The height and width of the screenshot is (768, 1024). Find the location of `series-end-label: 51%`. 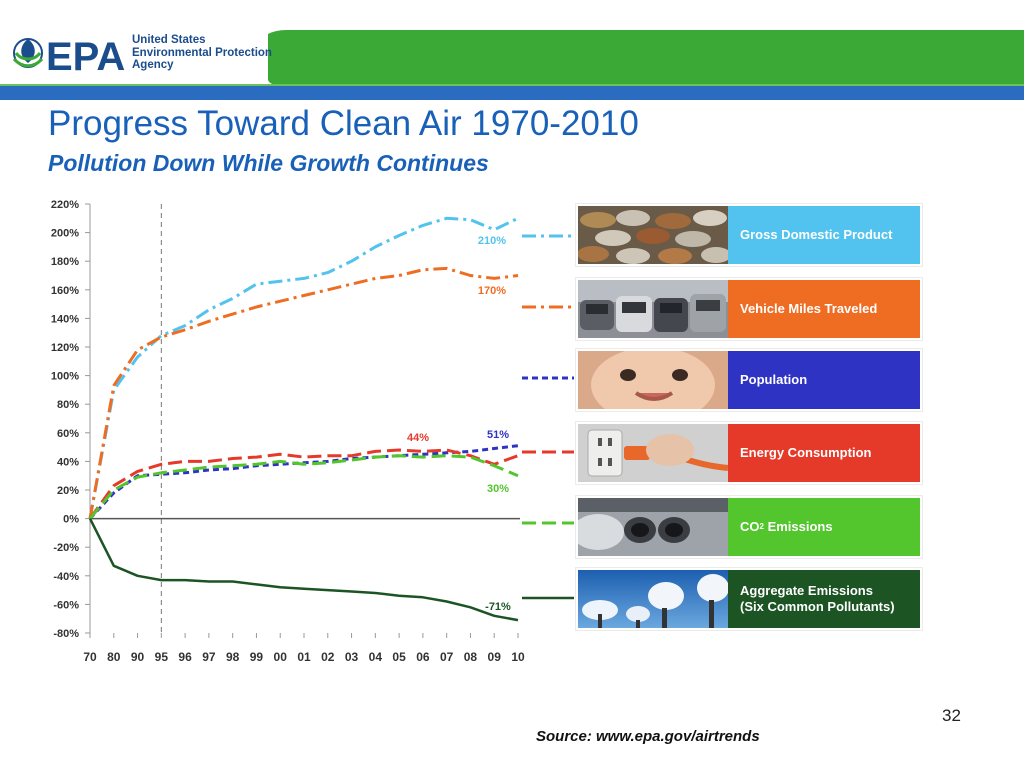

series-end-label: 51% is located at coordinates (498, 435).